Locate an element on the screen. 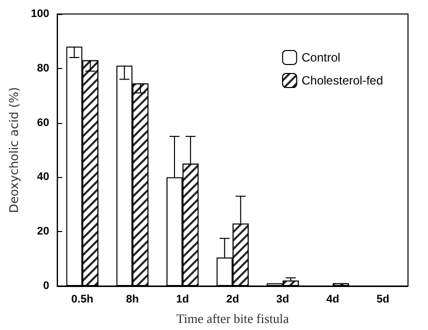 The width and height of the screenshot is (428, 330). x-tick-label: 5d is located at coordinates (383, 300).